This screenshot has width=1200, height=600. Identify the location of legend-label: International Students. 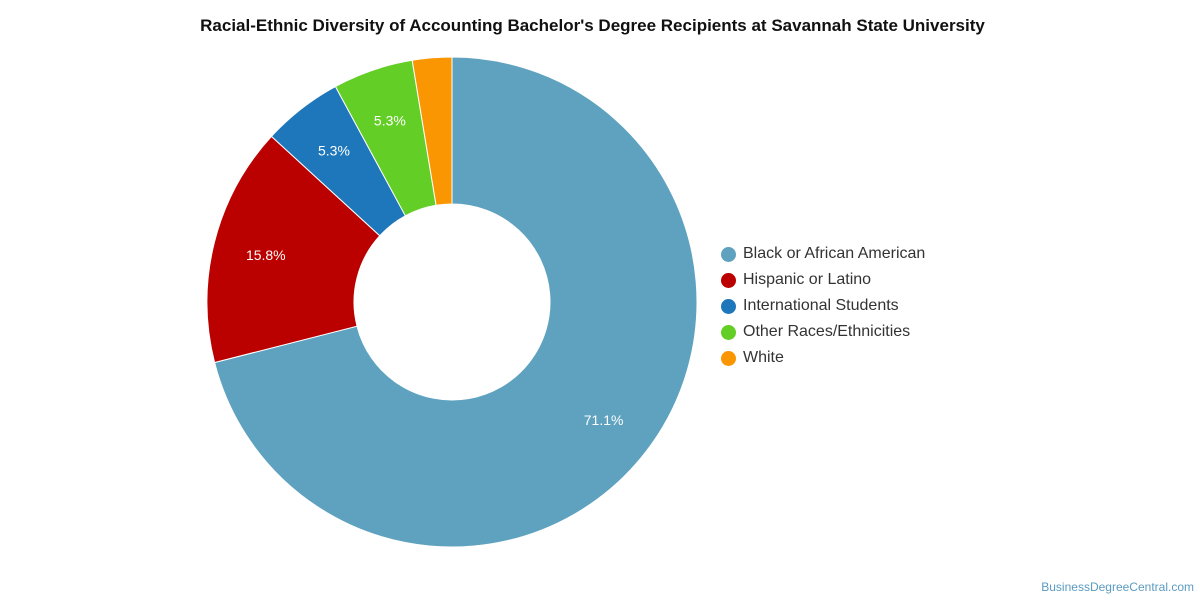
(821, 305).